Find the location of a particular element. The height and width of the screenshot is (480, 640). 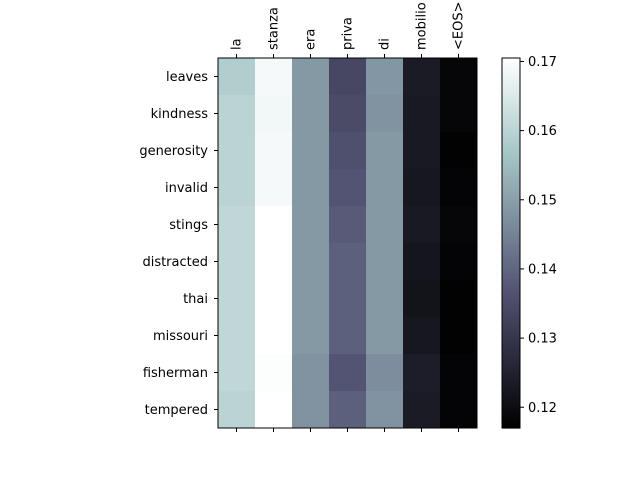

colorbar-tick-label: 0.15 is located at coordinates (542, 200).